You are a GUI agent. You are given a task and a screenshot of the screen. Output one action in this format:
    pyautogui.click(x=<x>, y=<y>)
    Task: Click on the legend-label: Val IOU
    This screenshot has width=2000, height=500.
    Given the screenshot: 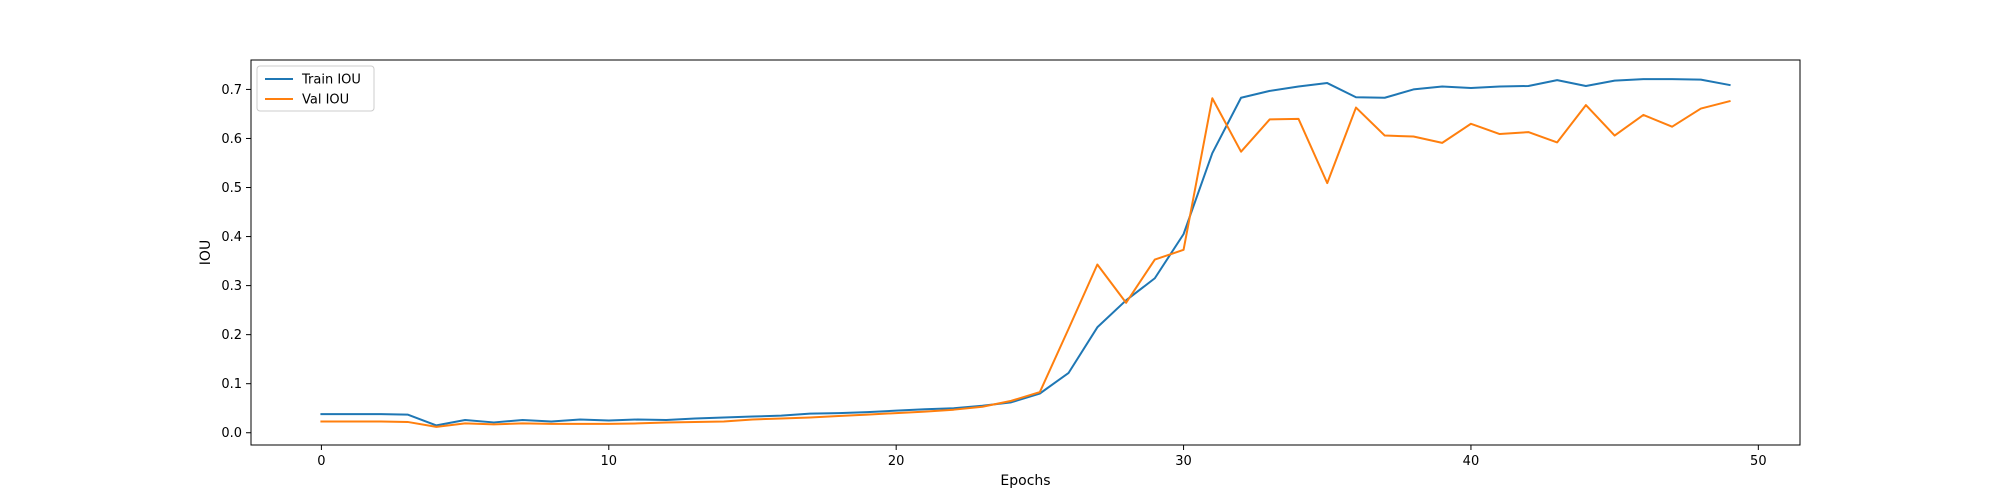 What is the action you would take?
    pyautogui.click(x=325, y=100)
    